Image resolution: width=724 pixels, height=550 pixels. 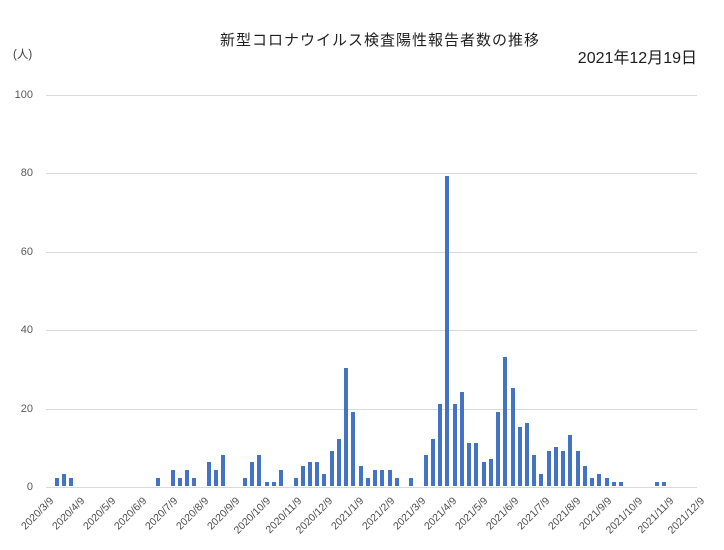 I want to click on chart-title: 新型コロナウイルス検査陽性報告者数の推移, so click(x=379, y=40).